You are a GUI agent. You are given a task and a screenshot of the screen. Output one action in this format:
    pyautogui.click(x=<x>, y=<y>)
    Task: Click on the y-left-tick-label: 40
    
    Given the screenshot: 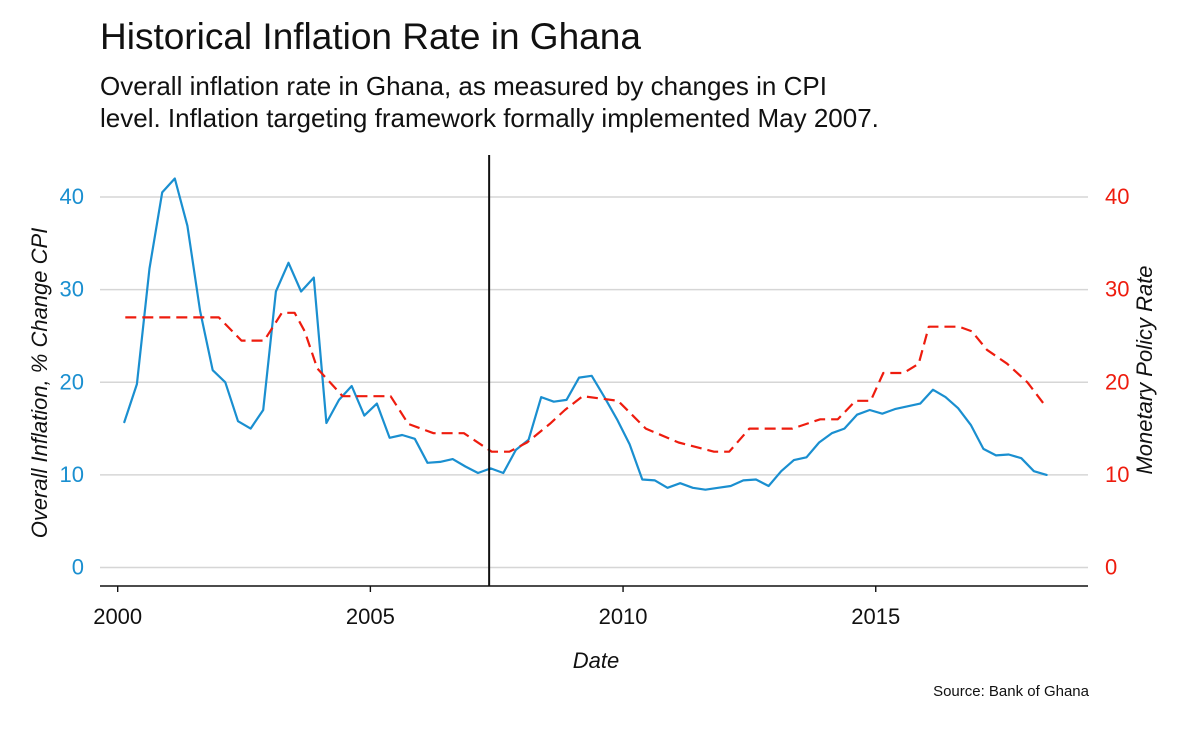 What is the action you would take?
    pyautogui.click(x=72, y=196)
    